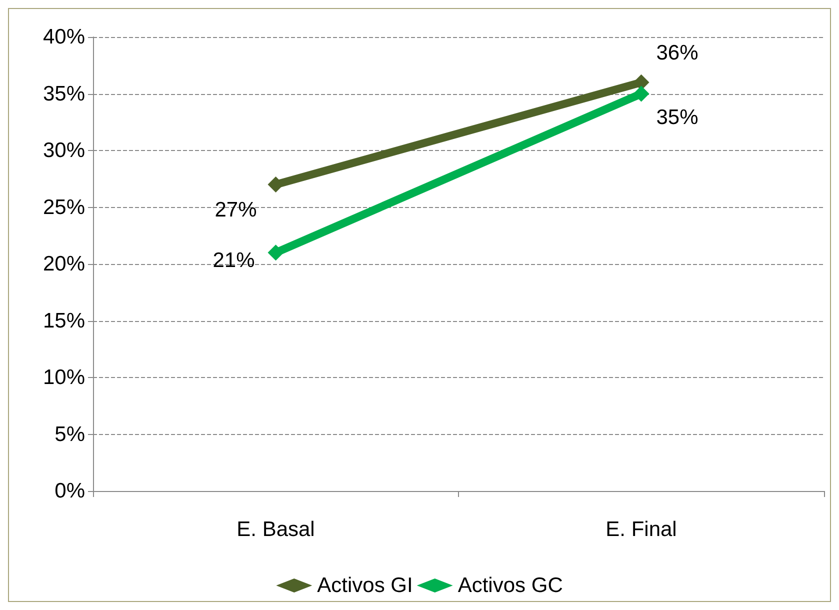  Describe the element at coordinates (677, 52) in the screenshot. I see `data-label: 36%` at that location.